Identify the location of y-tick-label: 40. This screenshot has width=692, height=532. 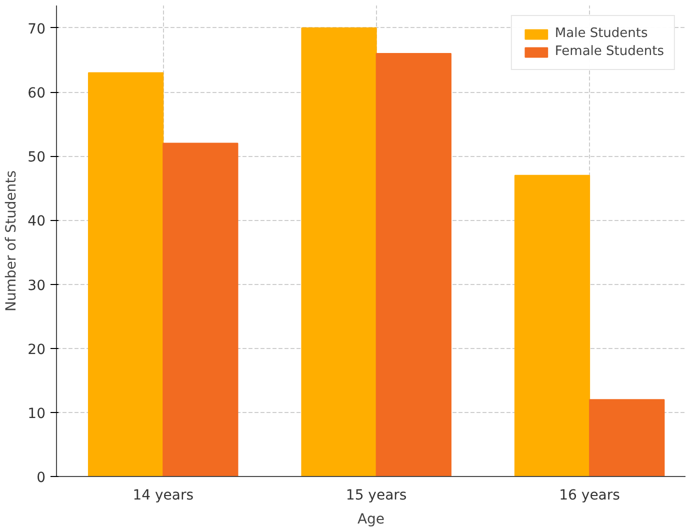
(37, 222).